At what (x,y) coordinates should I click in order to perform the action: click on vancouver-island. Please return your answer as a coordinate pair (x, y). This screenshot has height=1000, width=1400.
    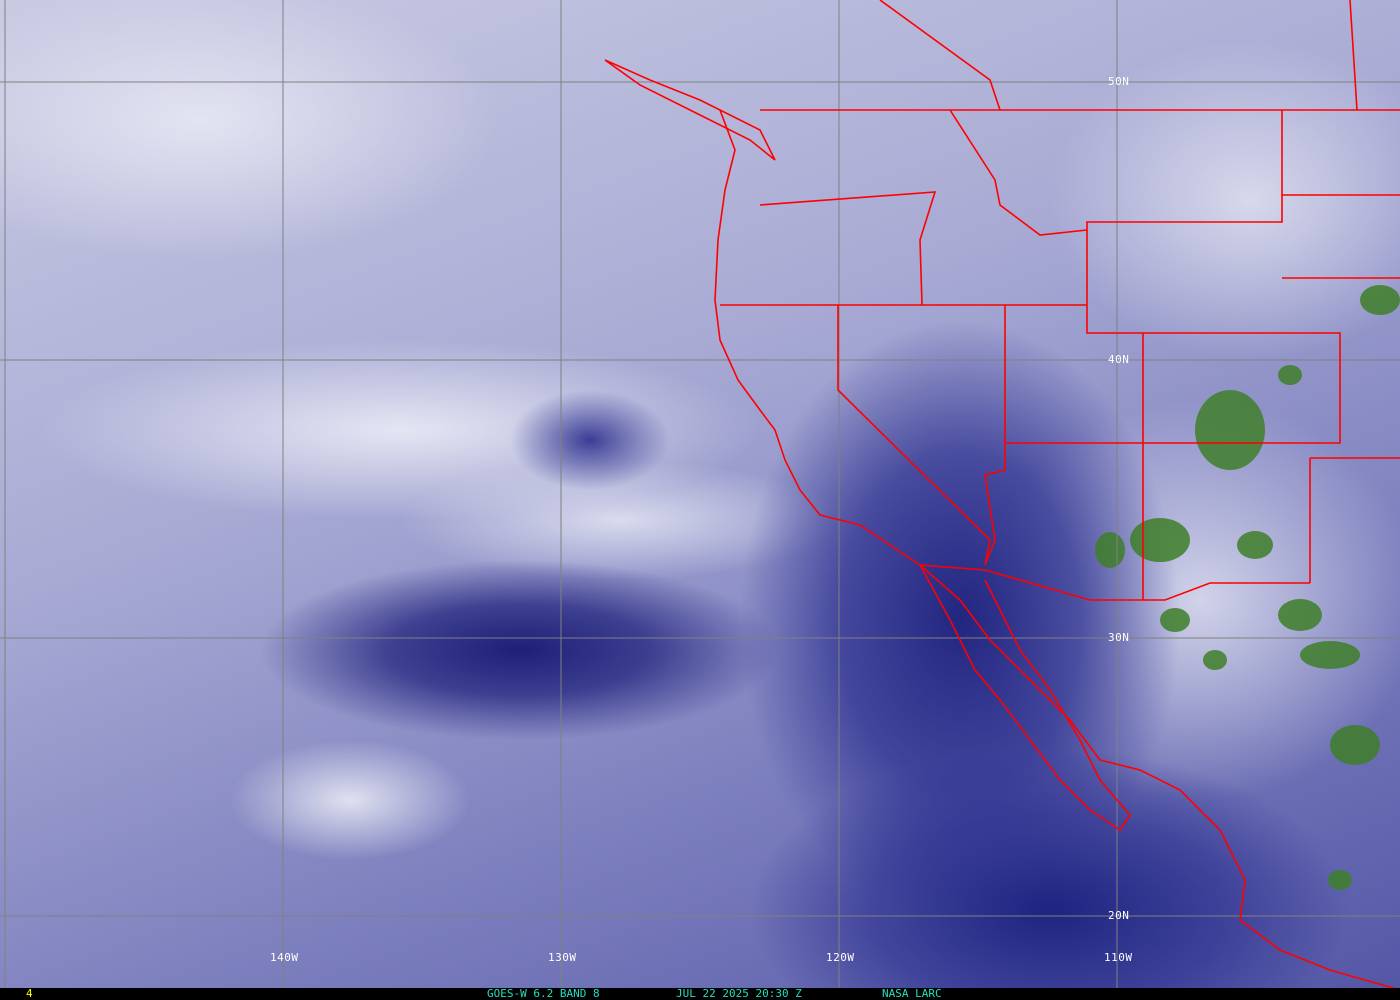
    Looking at the image, I should click on (690, 110).